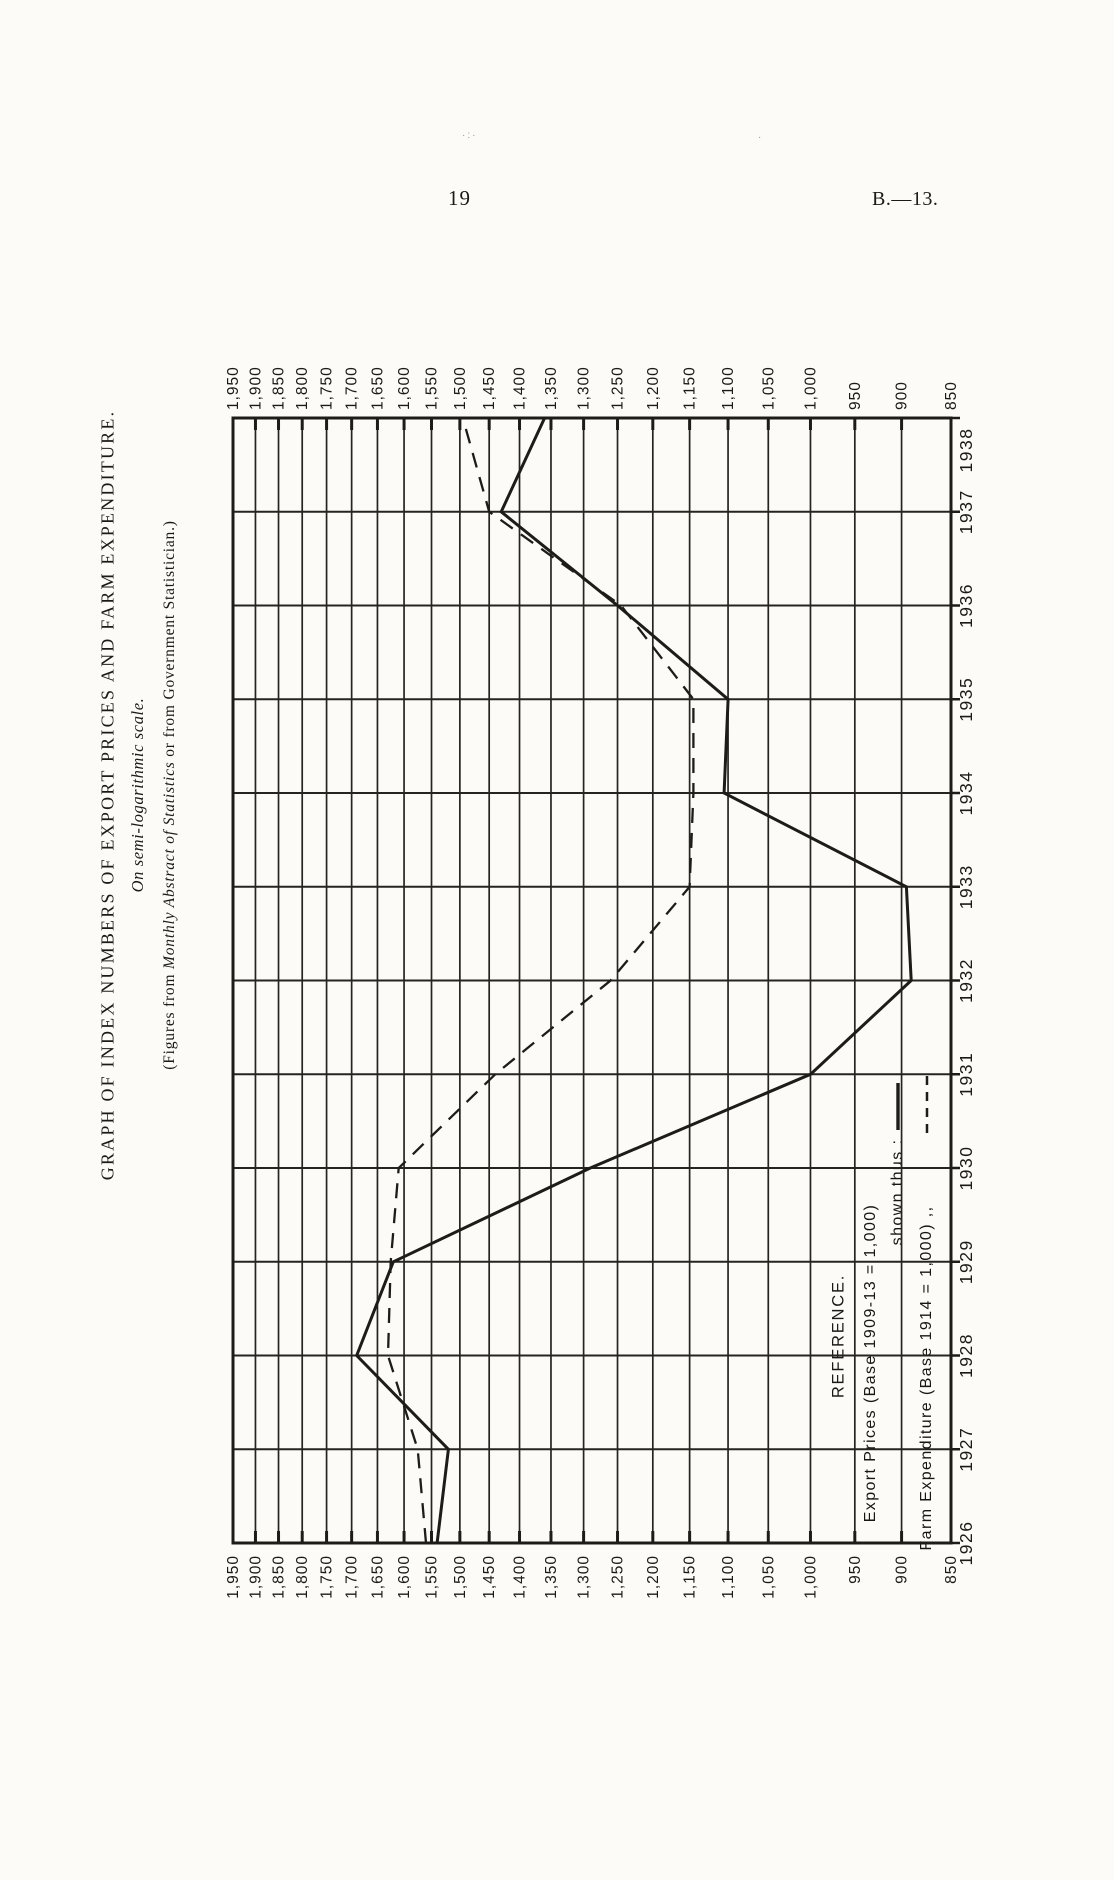  I want to click on value-tick-label-bottom: 1,950, so click(233, 1577).